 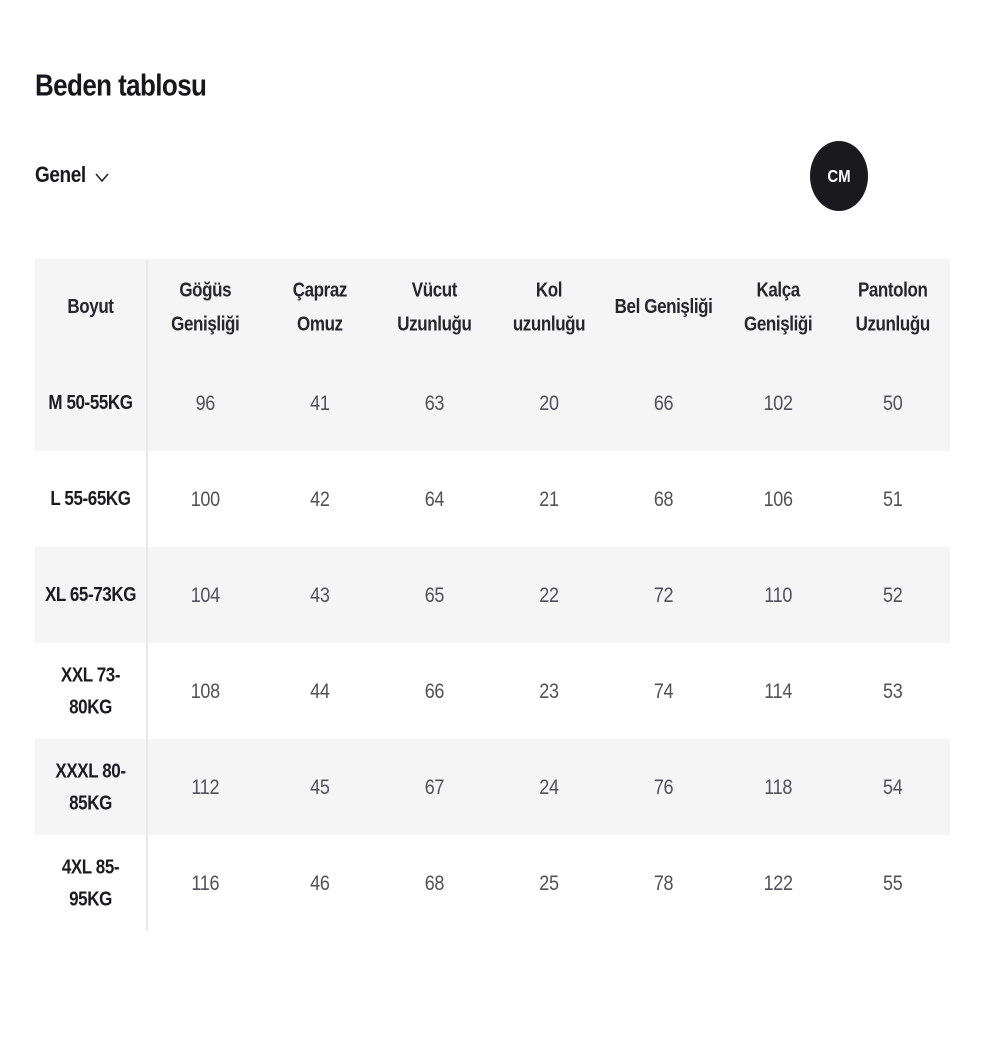 What do you see at coordinates (205, 402) in the screenshot?
I see `measurement-value: 96` at bounding box center [205, 402].